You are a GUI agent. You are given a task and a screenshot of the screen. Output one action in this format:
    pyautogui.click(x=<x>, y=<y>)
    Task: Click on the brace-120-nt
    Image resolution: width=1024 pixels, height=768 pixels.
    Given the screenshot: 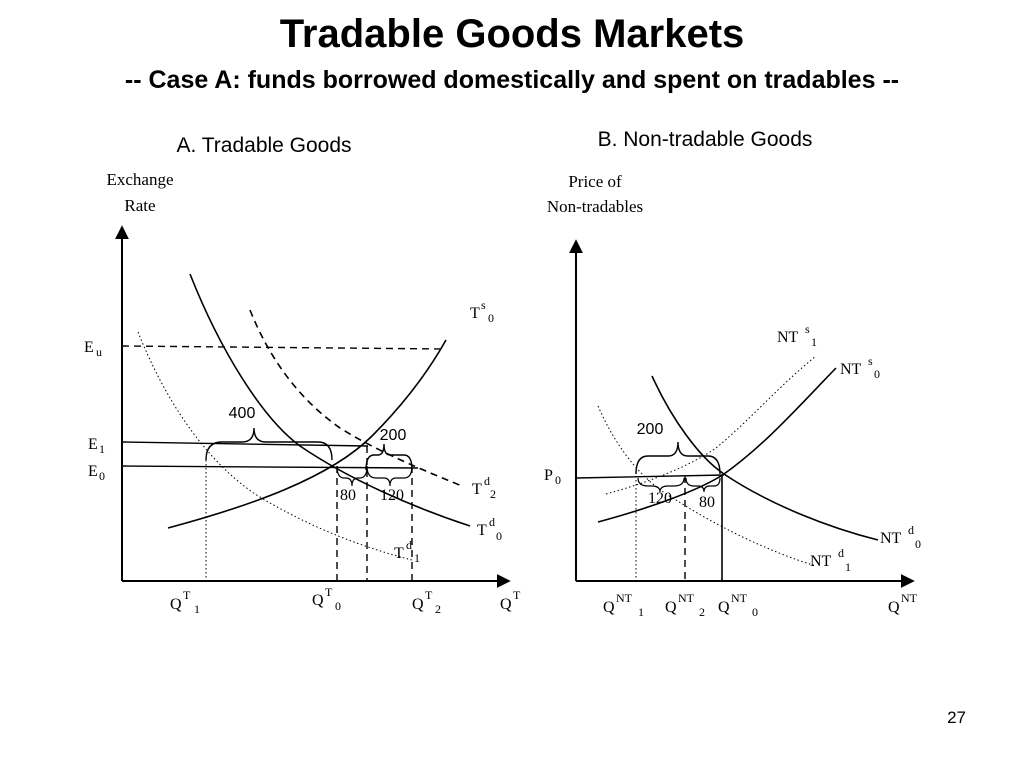 What is the action you would take?
    pyautogui.click(x=661, y=485)
    